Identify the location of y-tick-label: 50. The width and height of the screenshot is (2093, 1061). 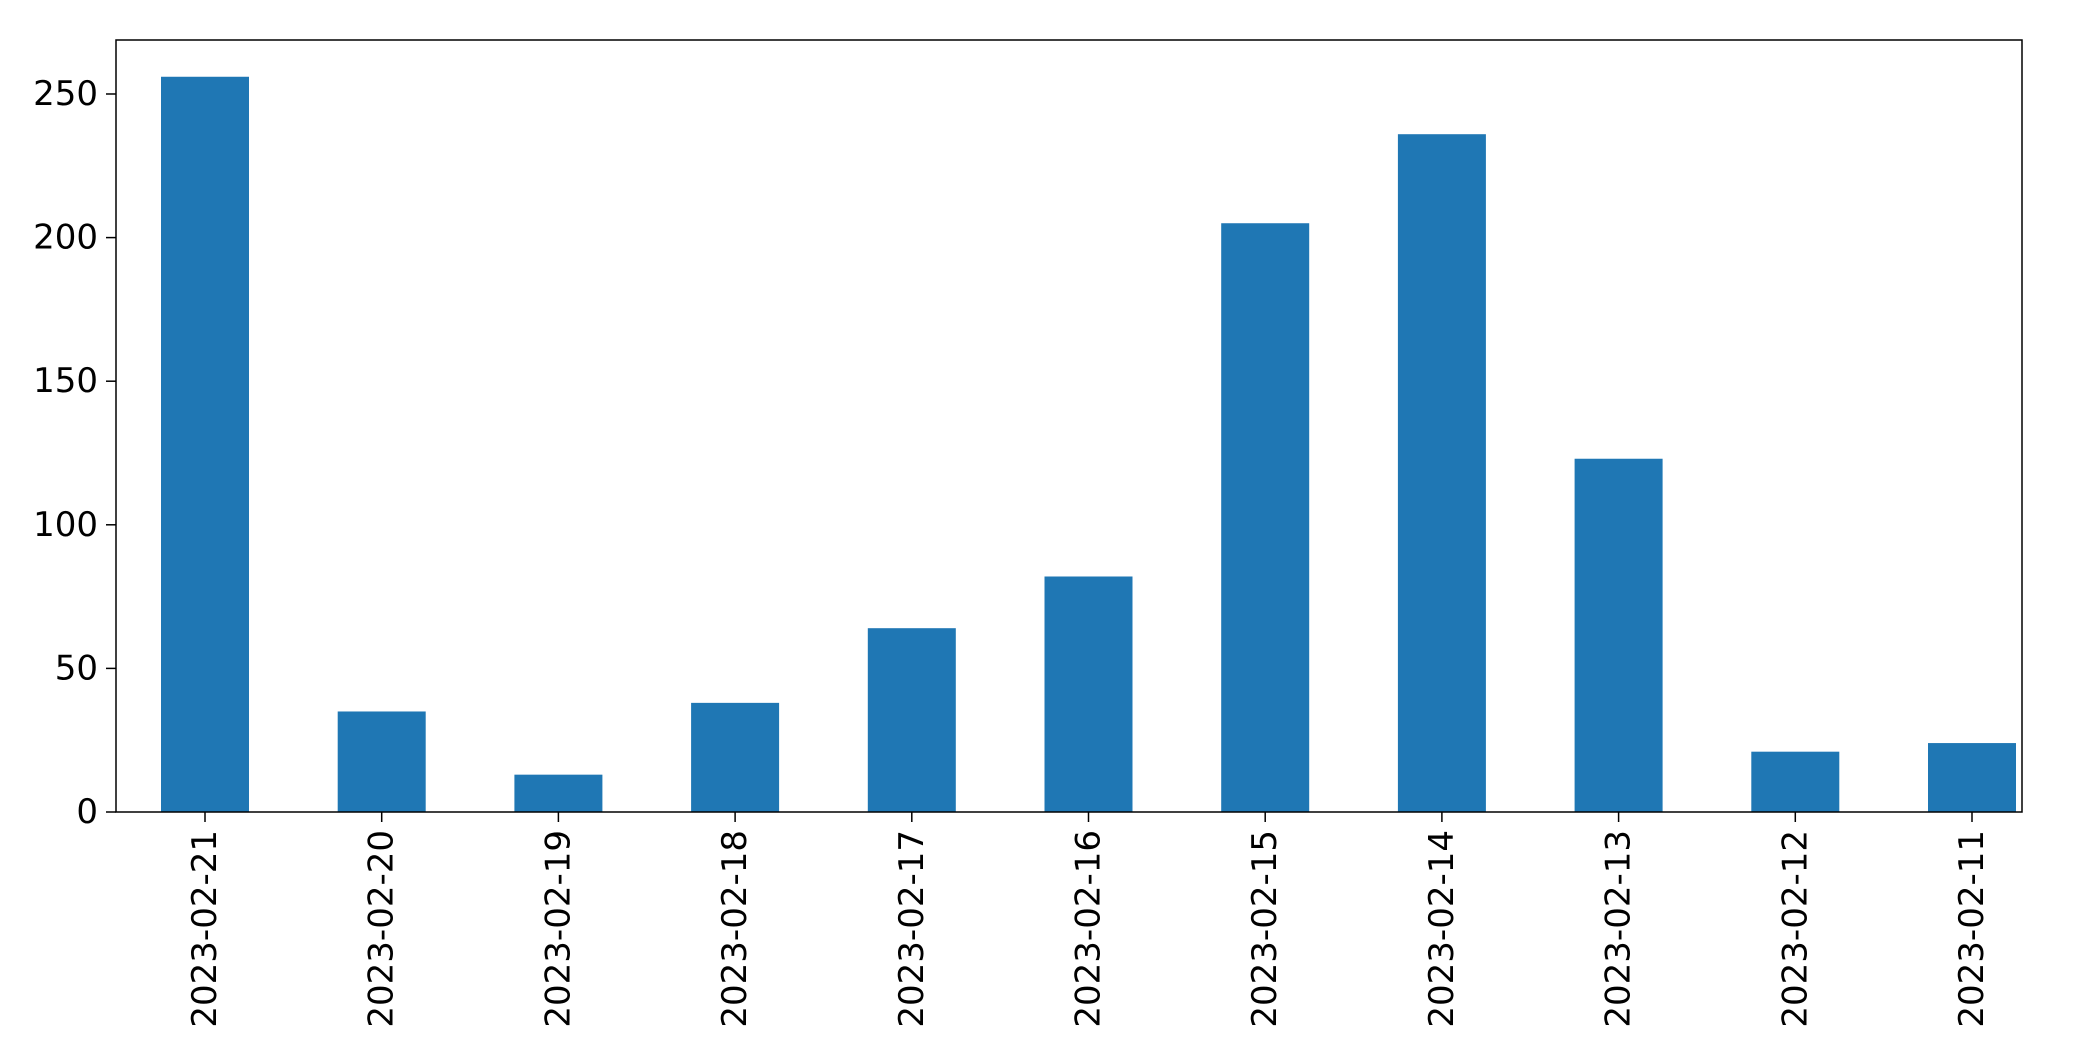
(76, 668).